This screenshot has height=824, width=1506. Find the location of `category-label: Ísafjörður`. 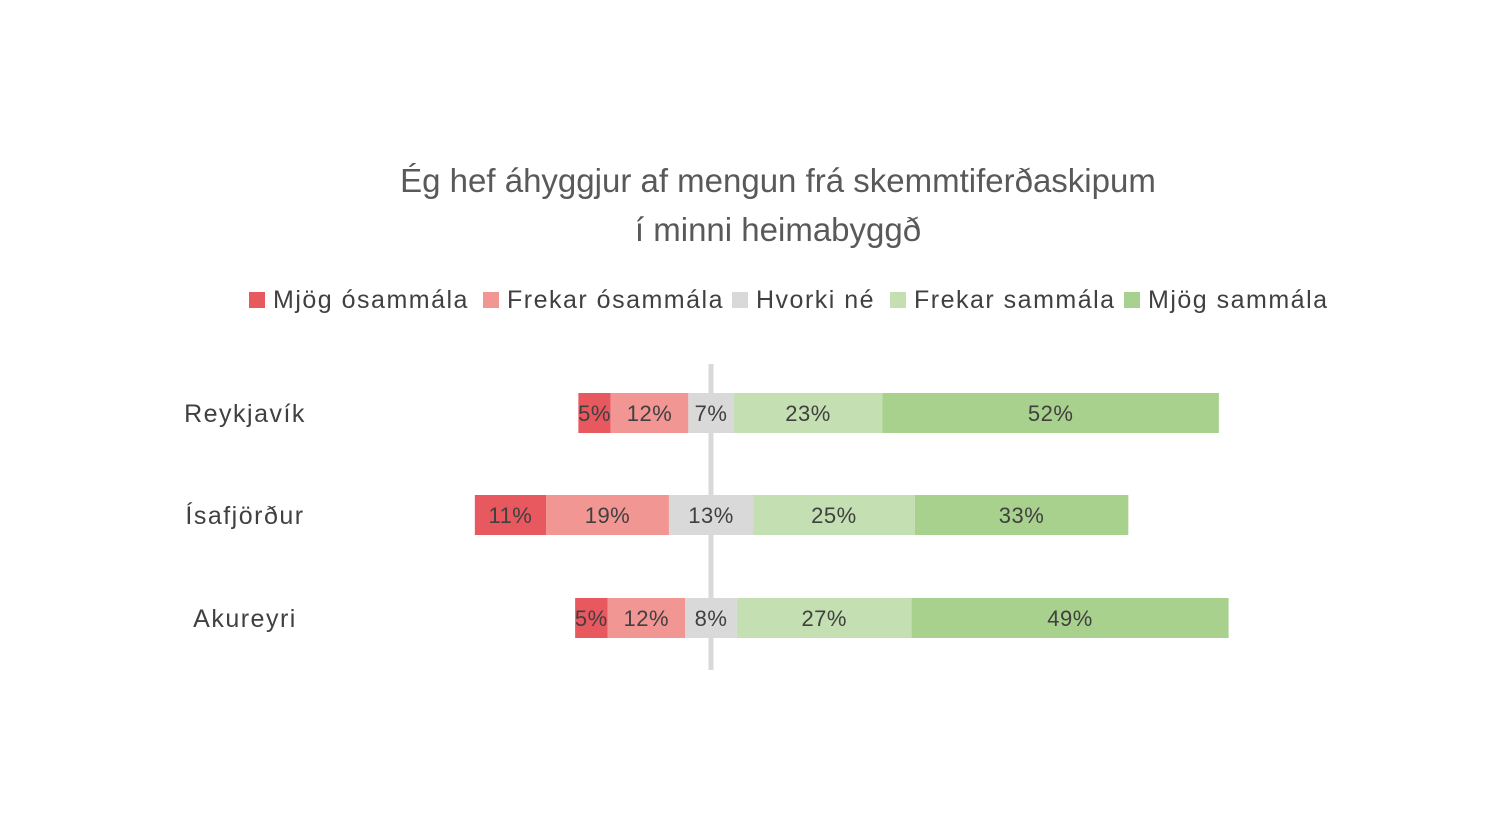

category-label: Ísafjörður is located at coordinates (244, 515).